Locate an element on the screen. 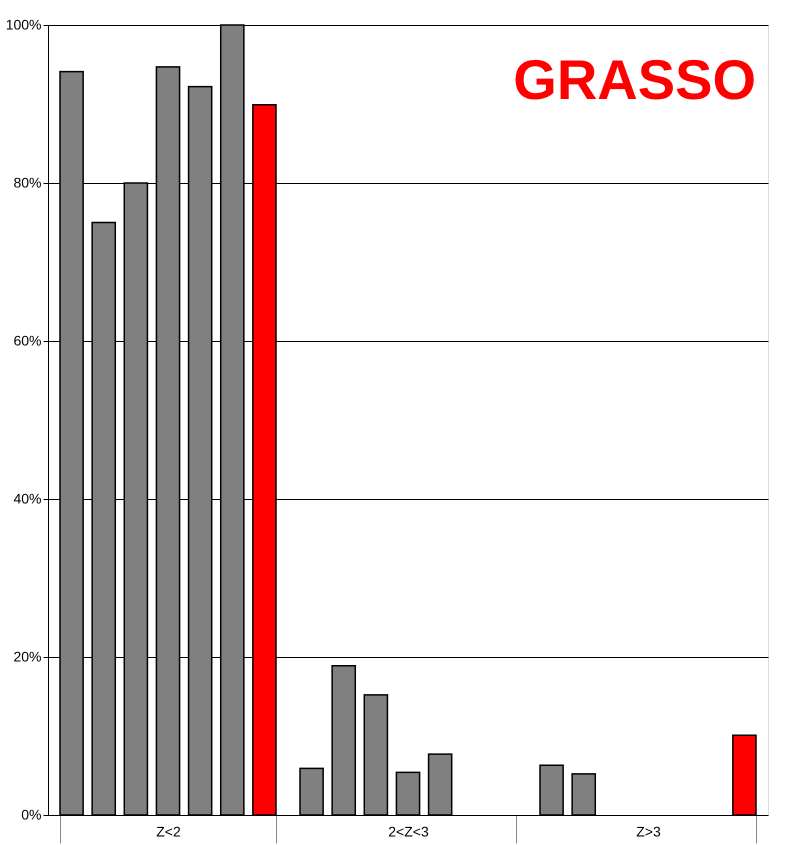  y-tick-label: 40% is located at coordinates (27, 498).